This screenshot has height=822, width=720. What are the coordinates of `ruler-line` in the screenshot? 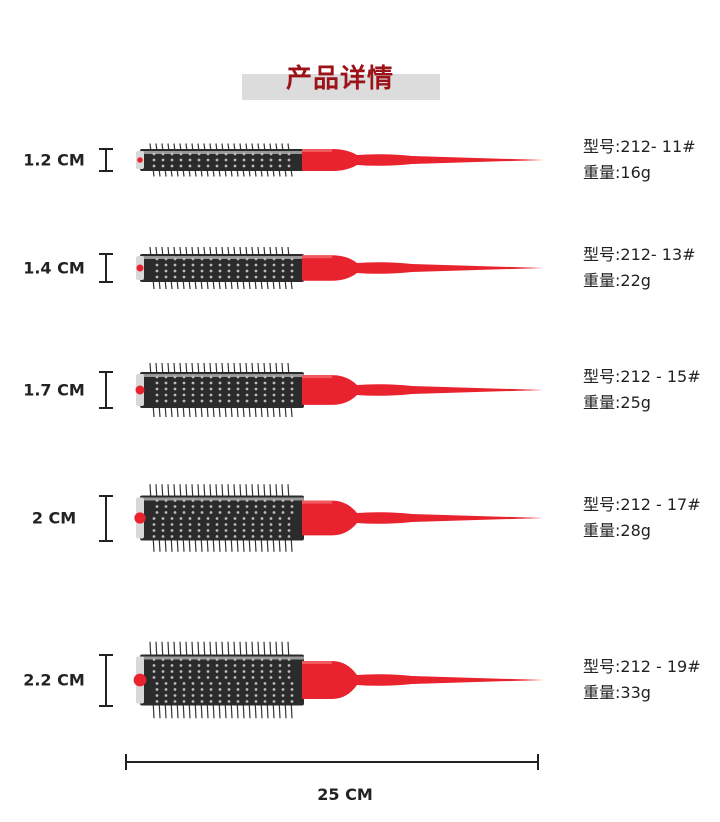 It's located at (332, 762).